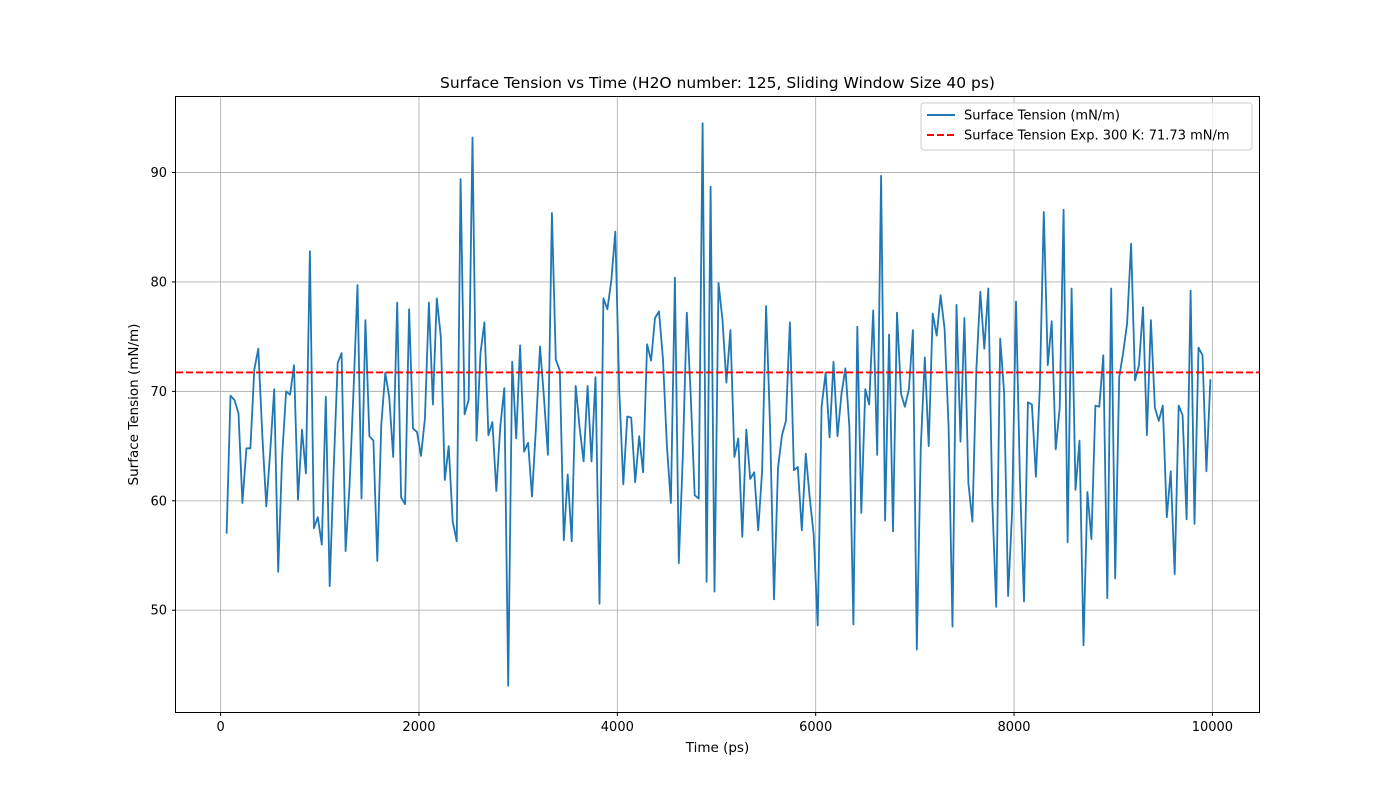  What do you see at coordinates (1212, 727) in the screenshot?
I see `x-tick-label: 10000` at bounding box center [1212, 727].